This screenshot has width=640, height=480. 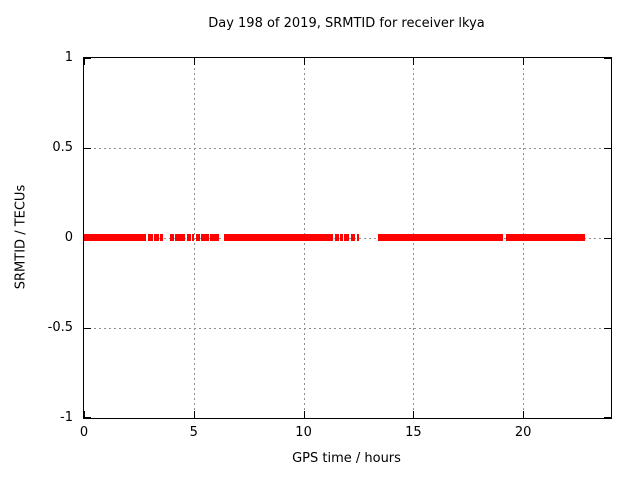 I want to click on y-tick-label: -1, so click(x=66, y=417).